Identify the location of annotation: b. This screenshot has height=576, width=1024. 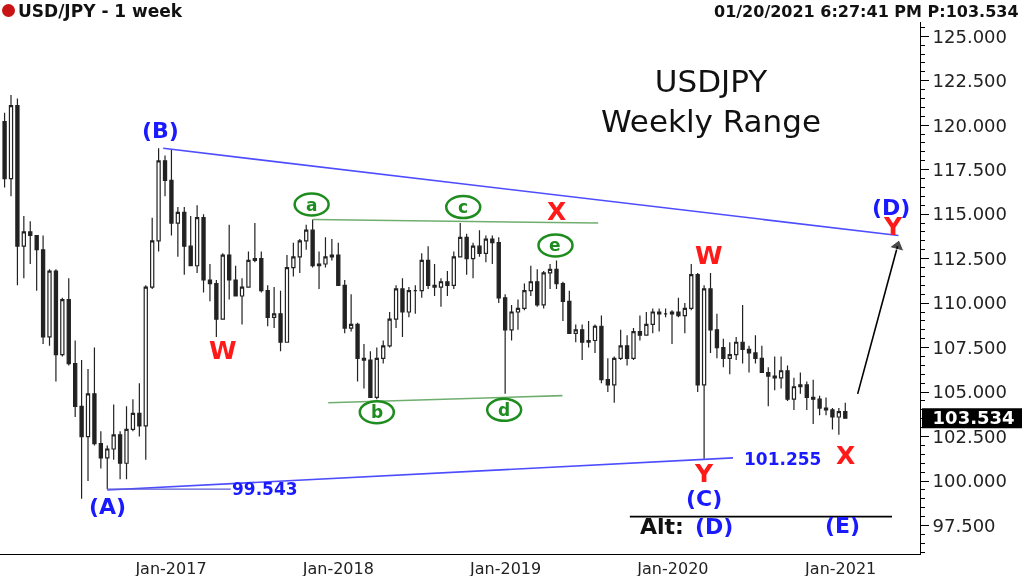
(377, 412).